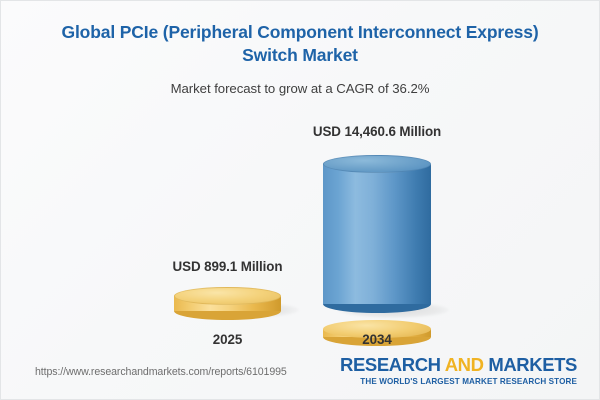 Image resolution: width=600 pixels, height=400 pixels. Describe the element at coordinates (227, 339) in the screenshot. I see `bar-category-label-2025: 2025` at that location.